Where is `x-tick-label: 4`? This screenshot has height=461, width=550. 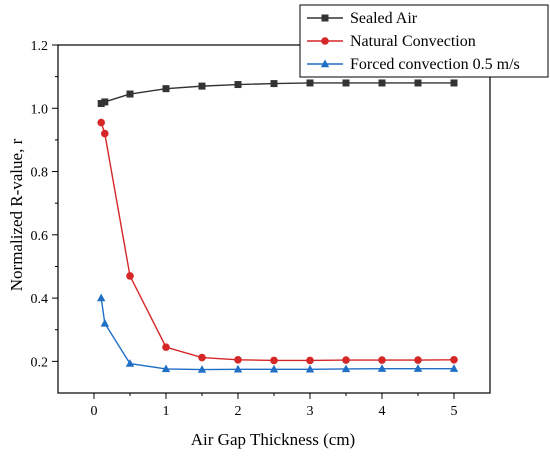
x-tick-label: 4 is located at coordinates (382, 411).